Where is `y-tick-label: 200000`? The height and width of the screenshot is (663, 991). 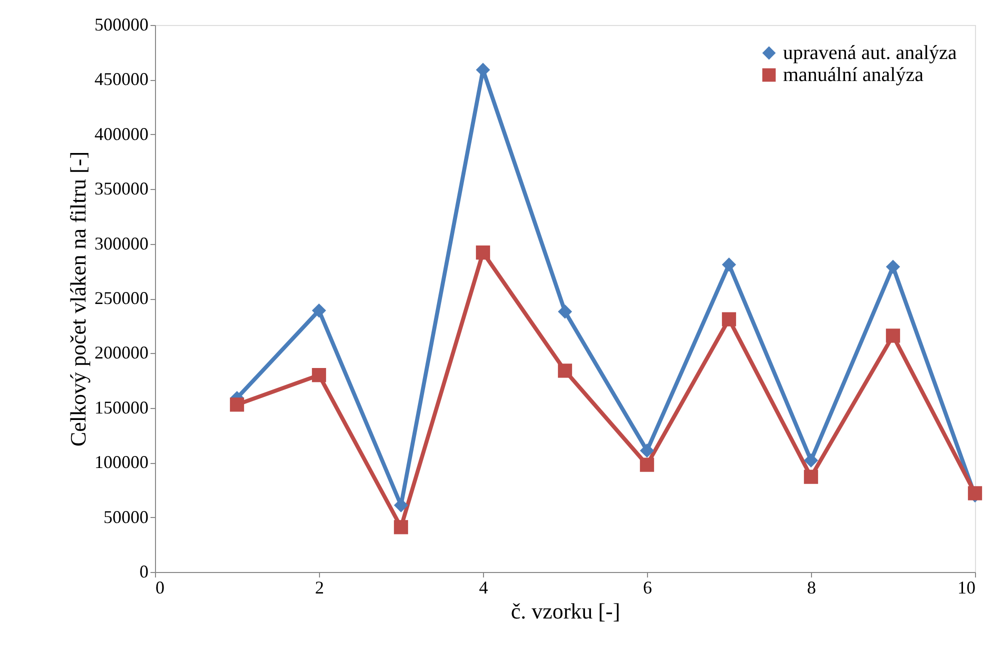 y-tick-label: 200000 is located at coordinates (121, 352).